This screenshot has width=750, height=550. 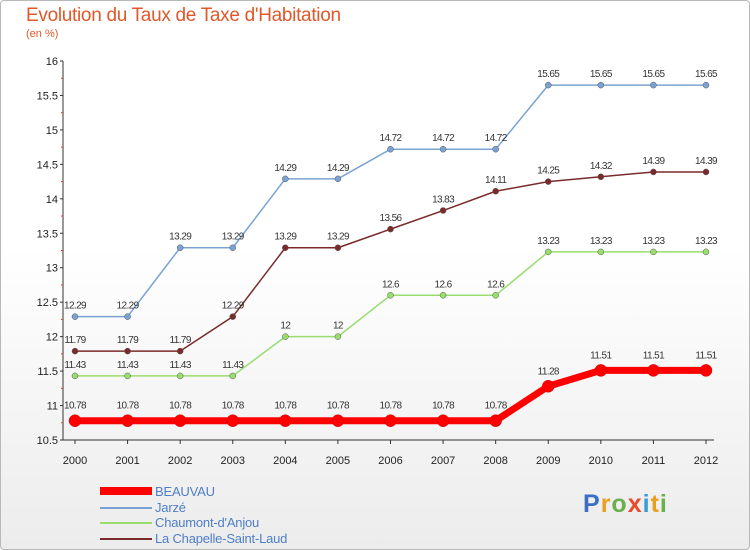 What do you see at coordinates (75, 461) in the screenshot?
I see `x-tick-label: 2000` at bounding box center [75, 461].